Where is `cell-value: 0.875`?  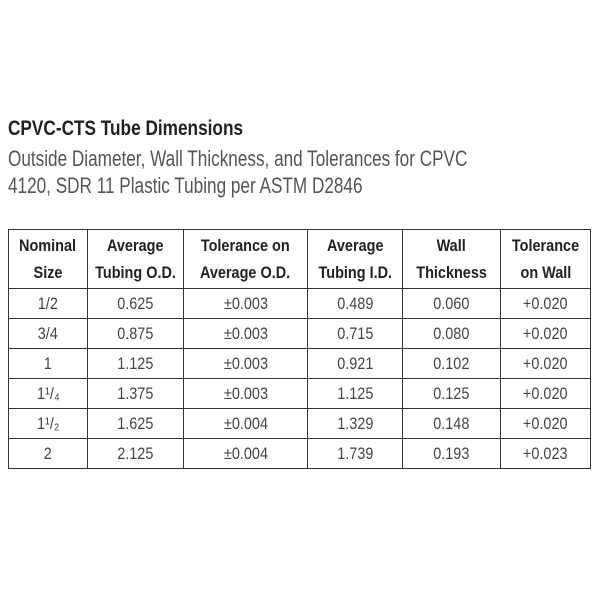
cell-value: 0.875 is located at coordinates (135, 333).